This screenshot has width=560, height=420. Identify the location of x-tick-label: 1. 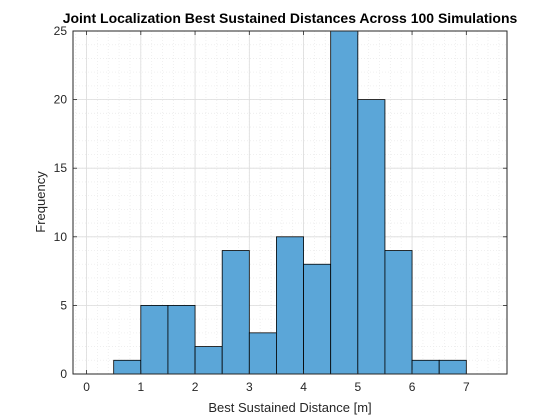
(140, 387).